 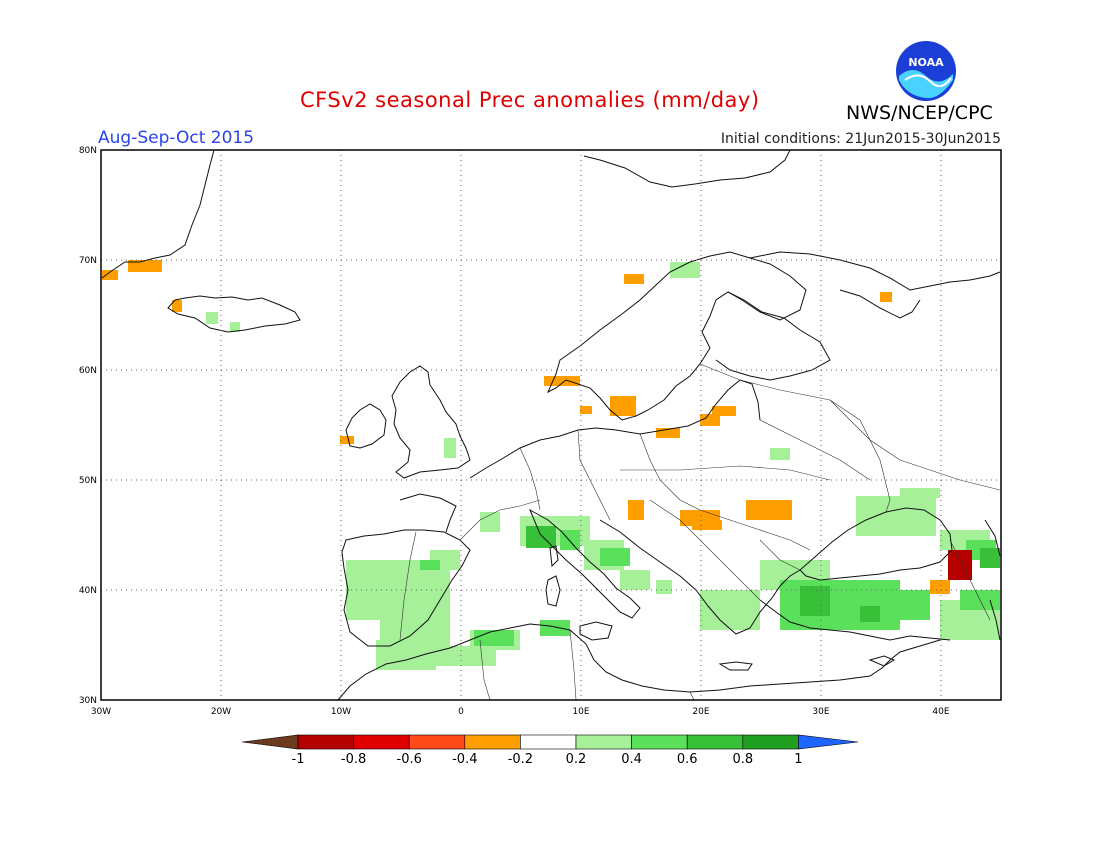 I want to click on noaa-logo-text: NOAA, so click(x=926, y=62).